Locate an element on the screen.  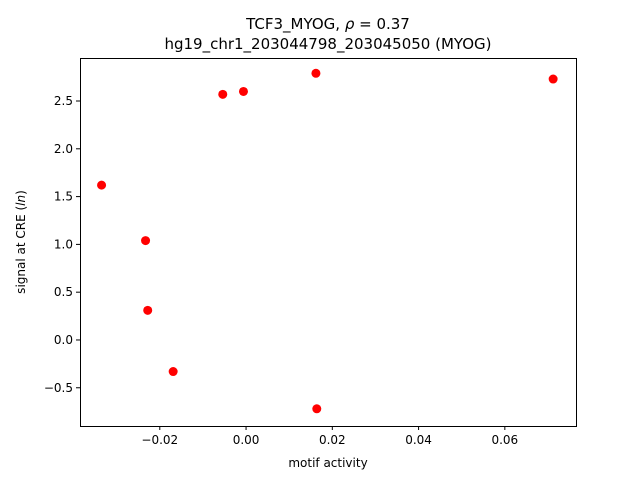
x-axis-label: motif activity is located at coordinates (327, 463).